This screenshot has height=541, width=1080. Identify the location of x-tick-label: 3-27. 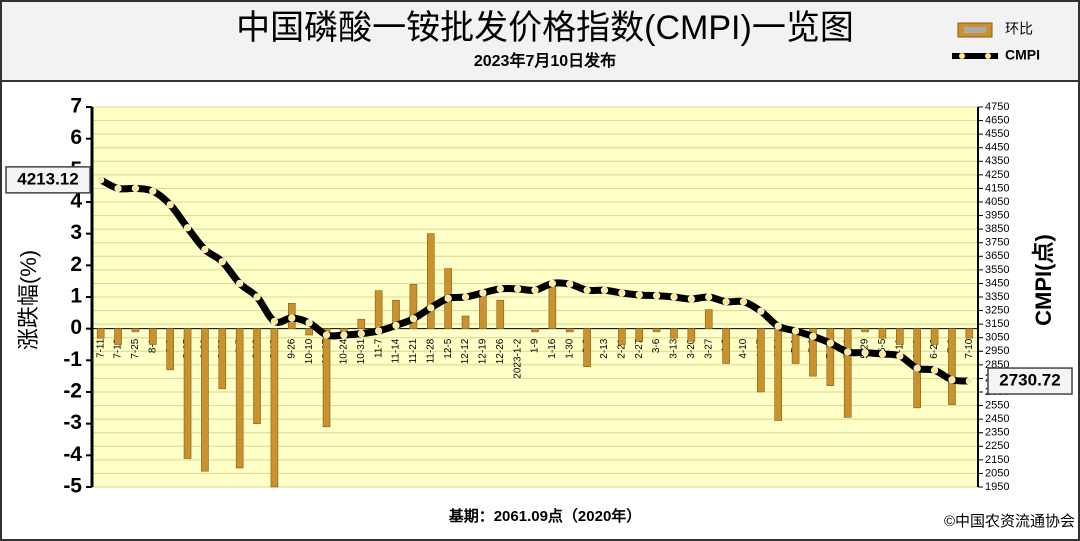
(708, 348).